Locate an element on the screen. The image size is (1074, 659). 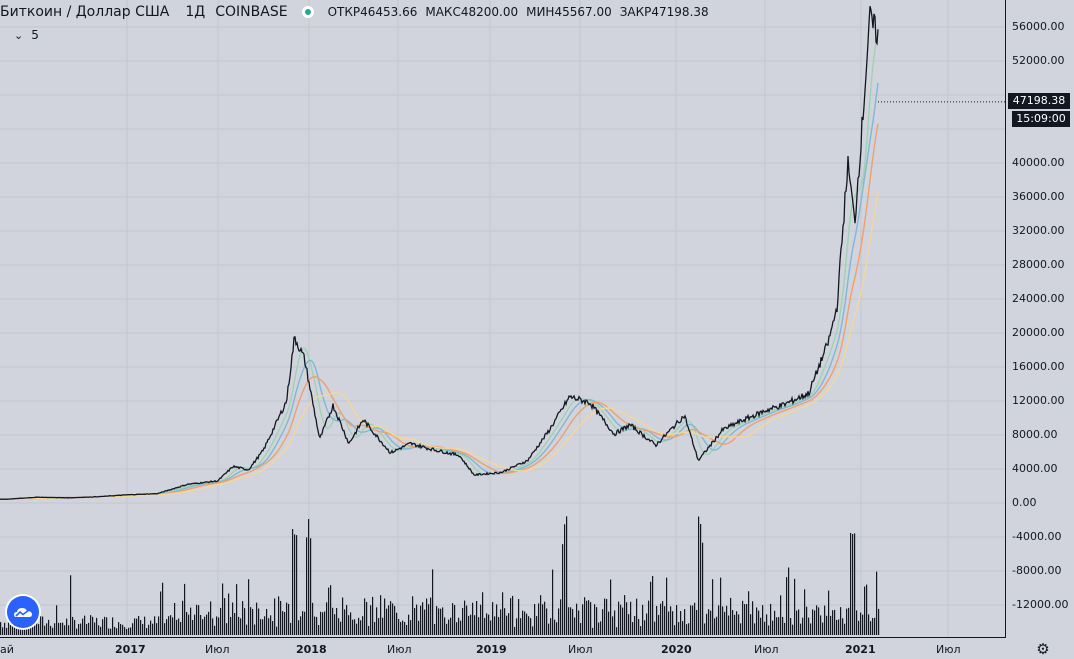
price-tick-label: 8000.00 is located at coordinates (1035, 434).